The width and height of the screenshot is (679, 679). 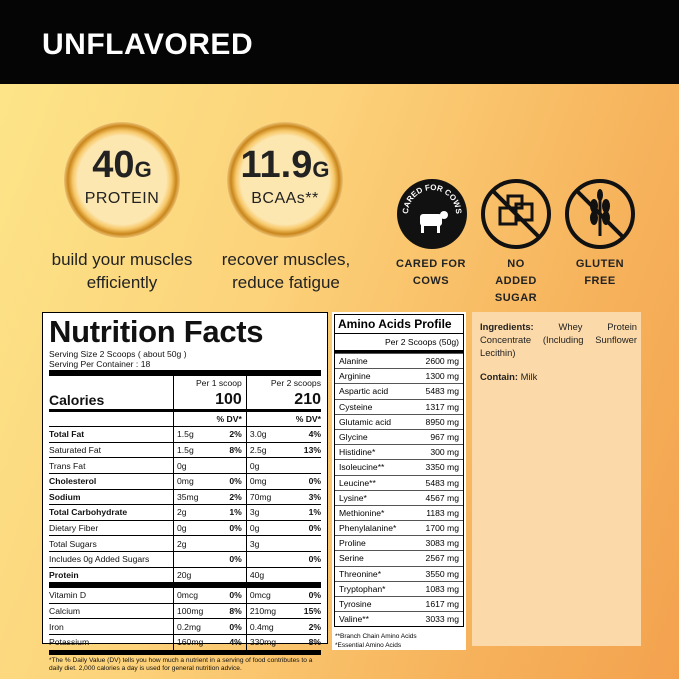 What do you see at coordinates (197, 610) in the screenshot?
I see `amount: 100mg` at bounding box center [197, 610].